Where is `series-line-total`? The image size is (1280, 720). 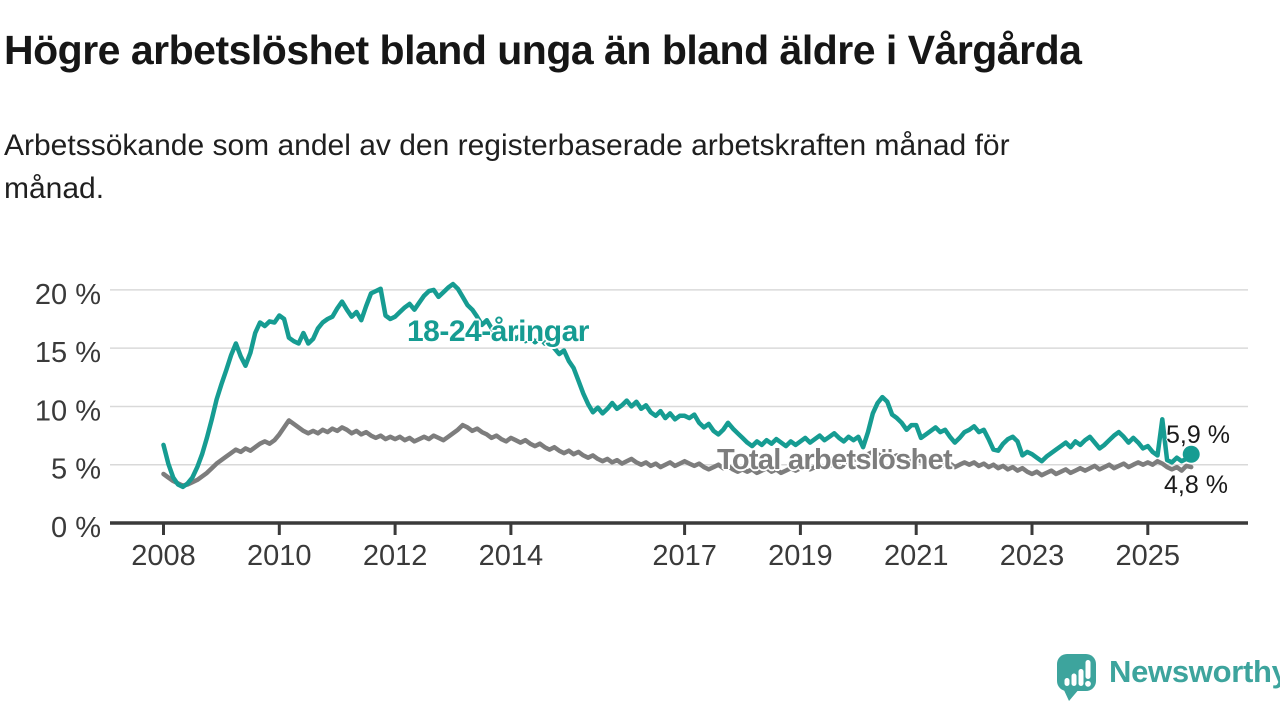 series-line-total is located at coordinates (677, 453).